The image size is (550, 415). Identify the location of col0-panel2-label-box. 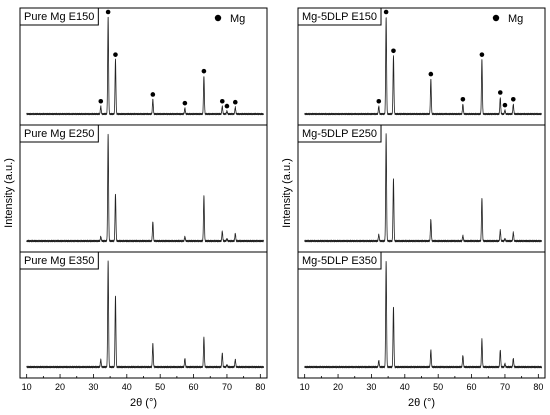
(59, 260).